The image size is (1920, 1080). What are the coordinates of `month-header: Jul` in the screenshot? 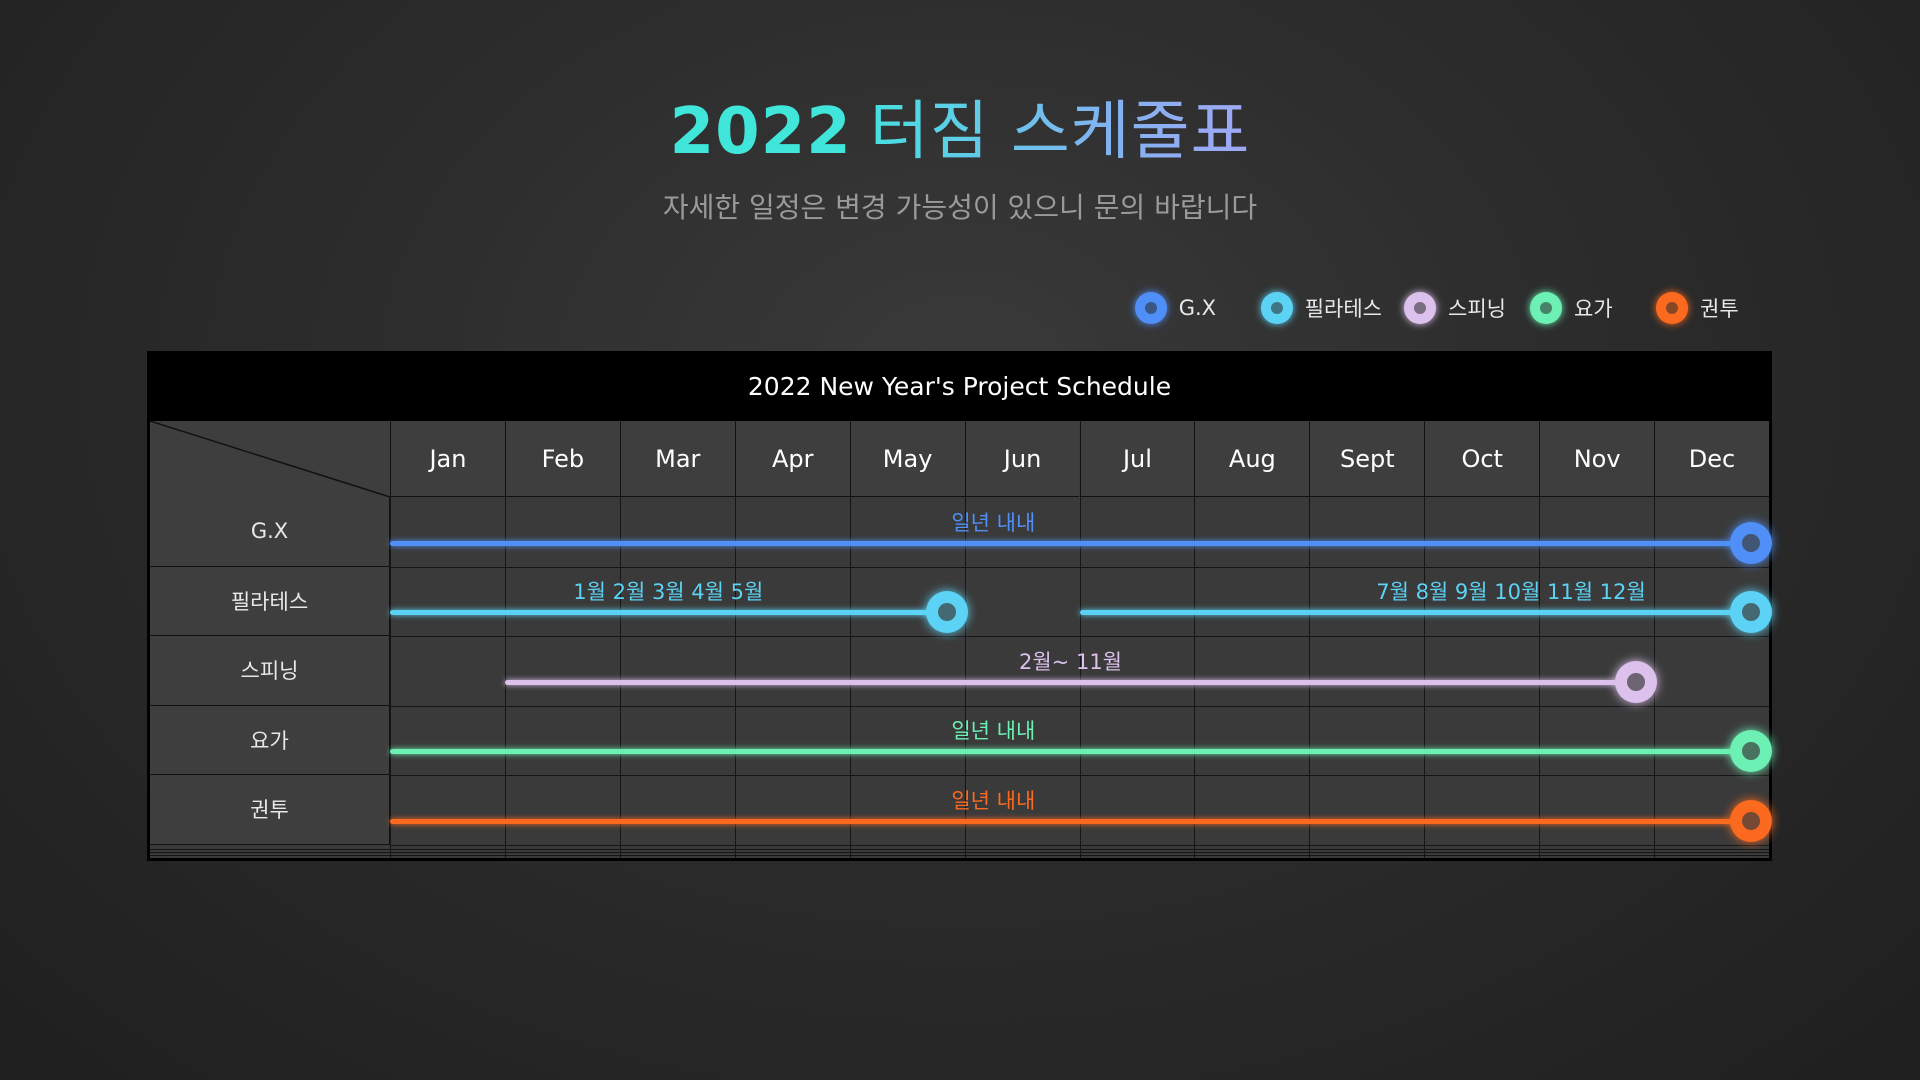 It's located at (1137, 459).